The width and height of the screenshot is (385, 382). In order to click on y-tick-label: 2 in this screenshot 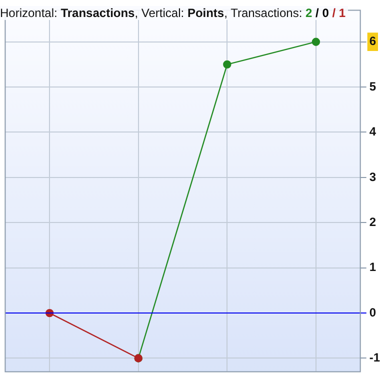, I will do `click(372, 221)`.